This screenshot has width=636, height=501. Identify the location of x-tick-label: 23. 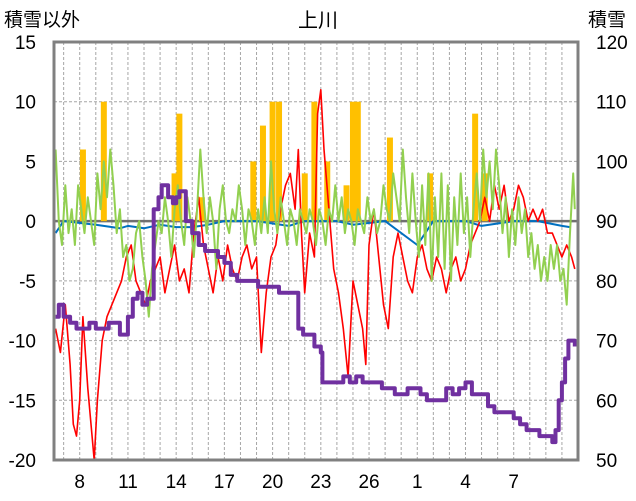
(320, 482).